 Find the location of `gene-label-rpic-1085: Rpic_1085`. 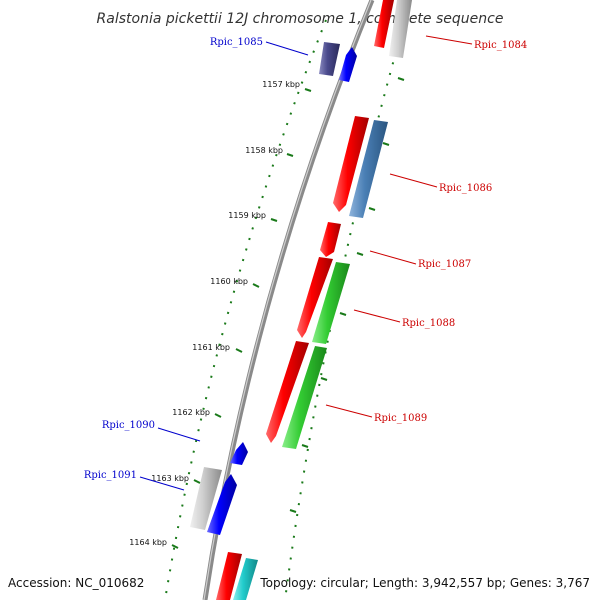

gene-label-rpic-1085: Rpic_1085 is located at coordinates (236, 42).